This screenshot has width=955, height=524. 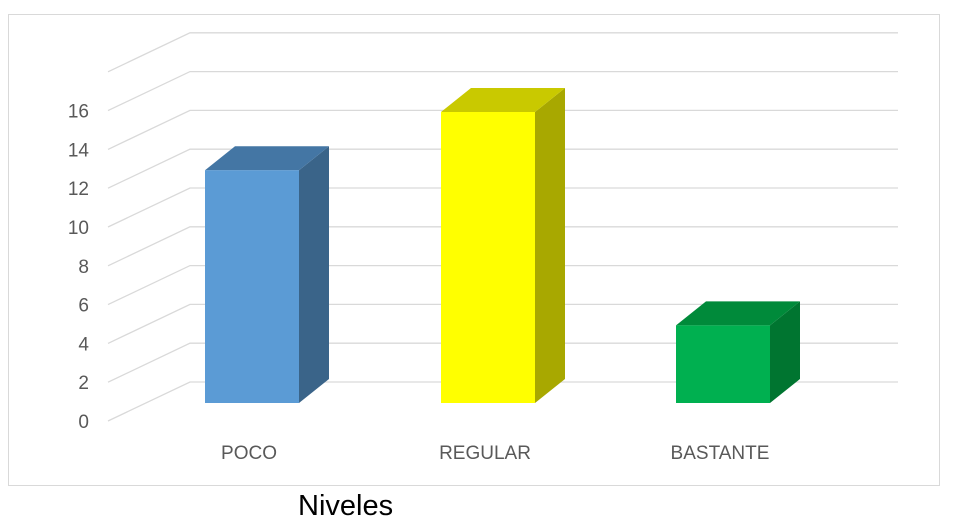 I want to click on bar-bastante, so click(x=723, y=364).